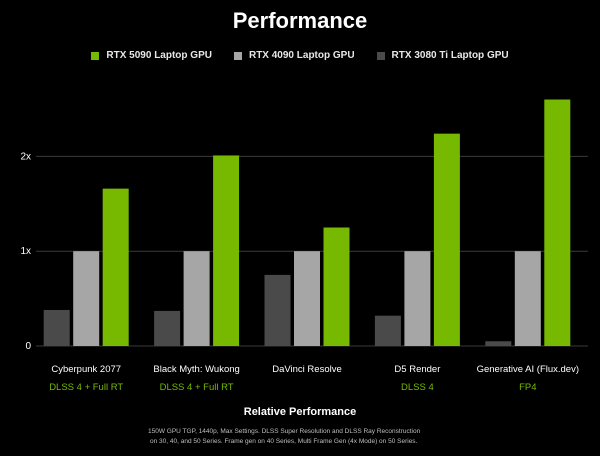 The height and width of the screenshot is (456, 600). I want to click on x-tick-label-0: Cyberpunk 2077, so click(86, 369).